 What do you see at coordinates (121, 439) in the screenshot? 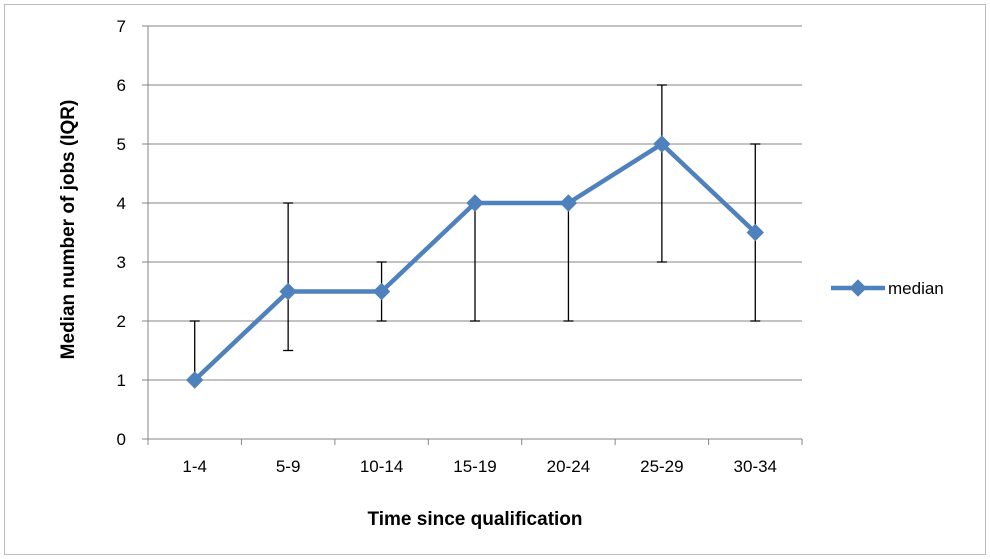
I see `y-tick-label: 0` at bounding box center [121, 439].